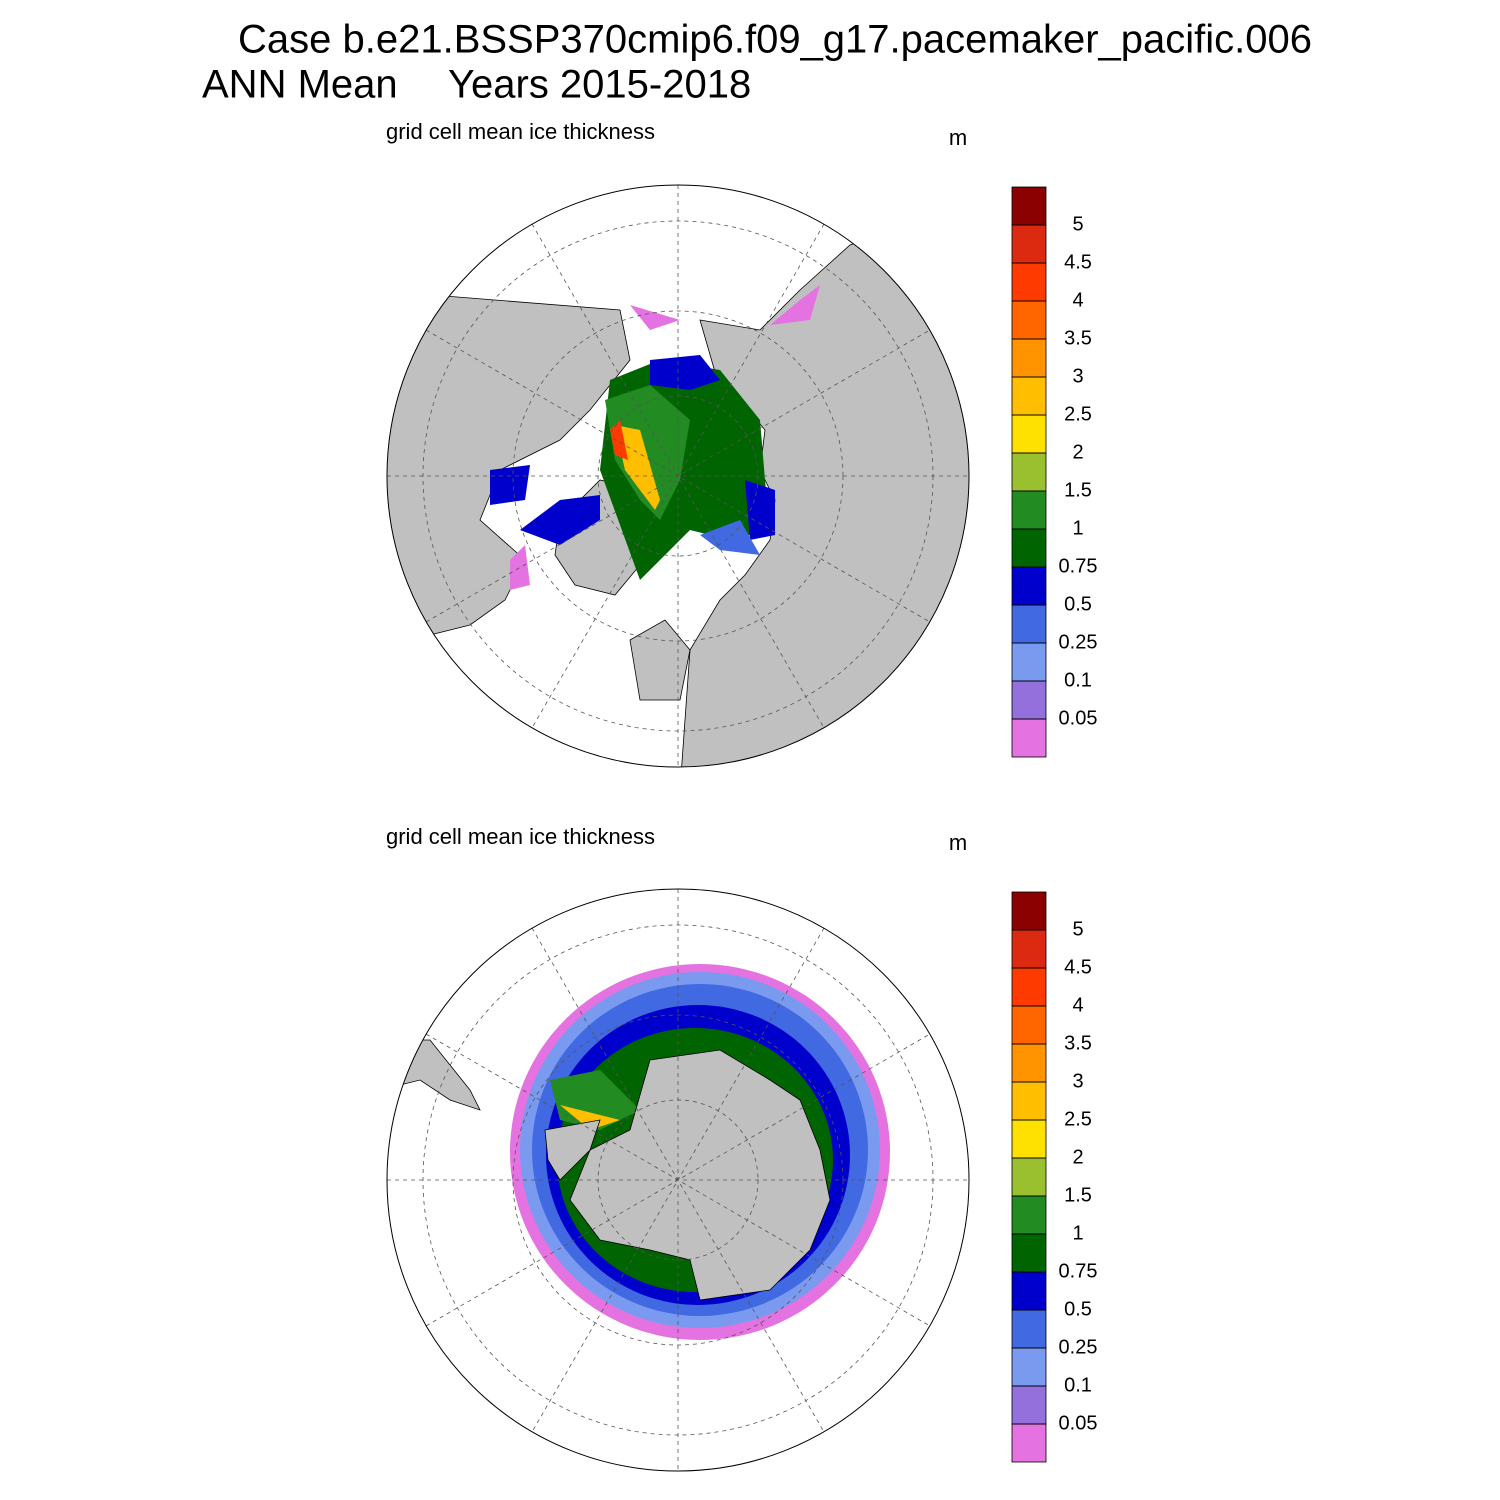 Image resolution: width=1500 pixels, height=1500 pixels. I want to click on subtitle-left: ANN Mean, so click(300, 85).